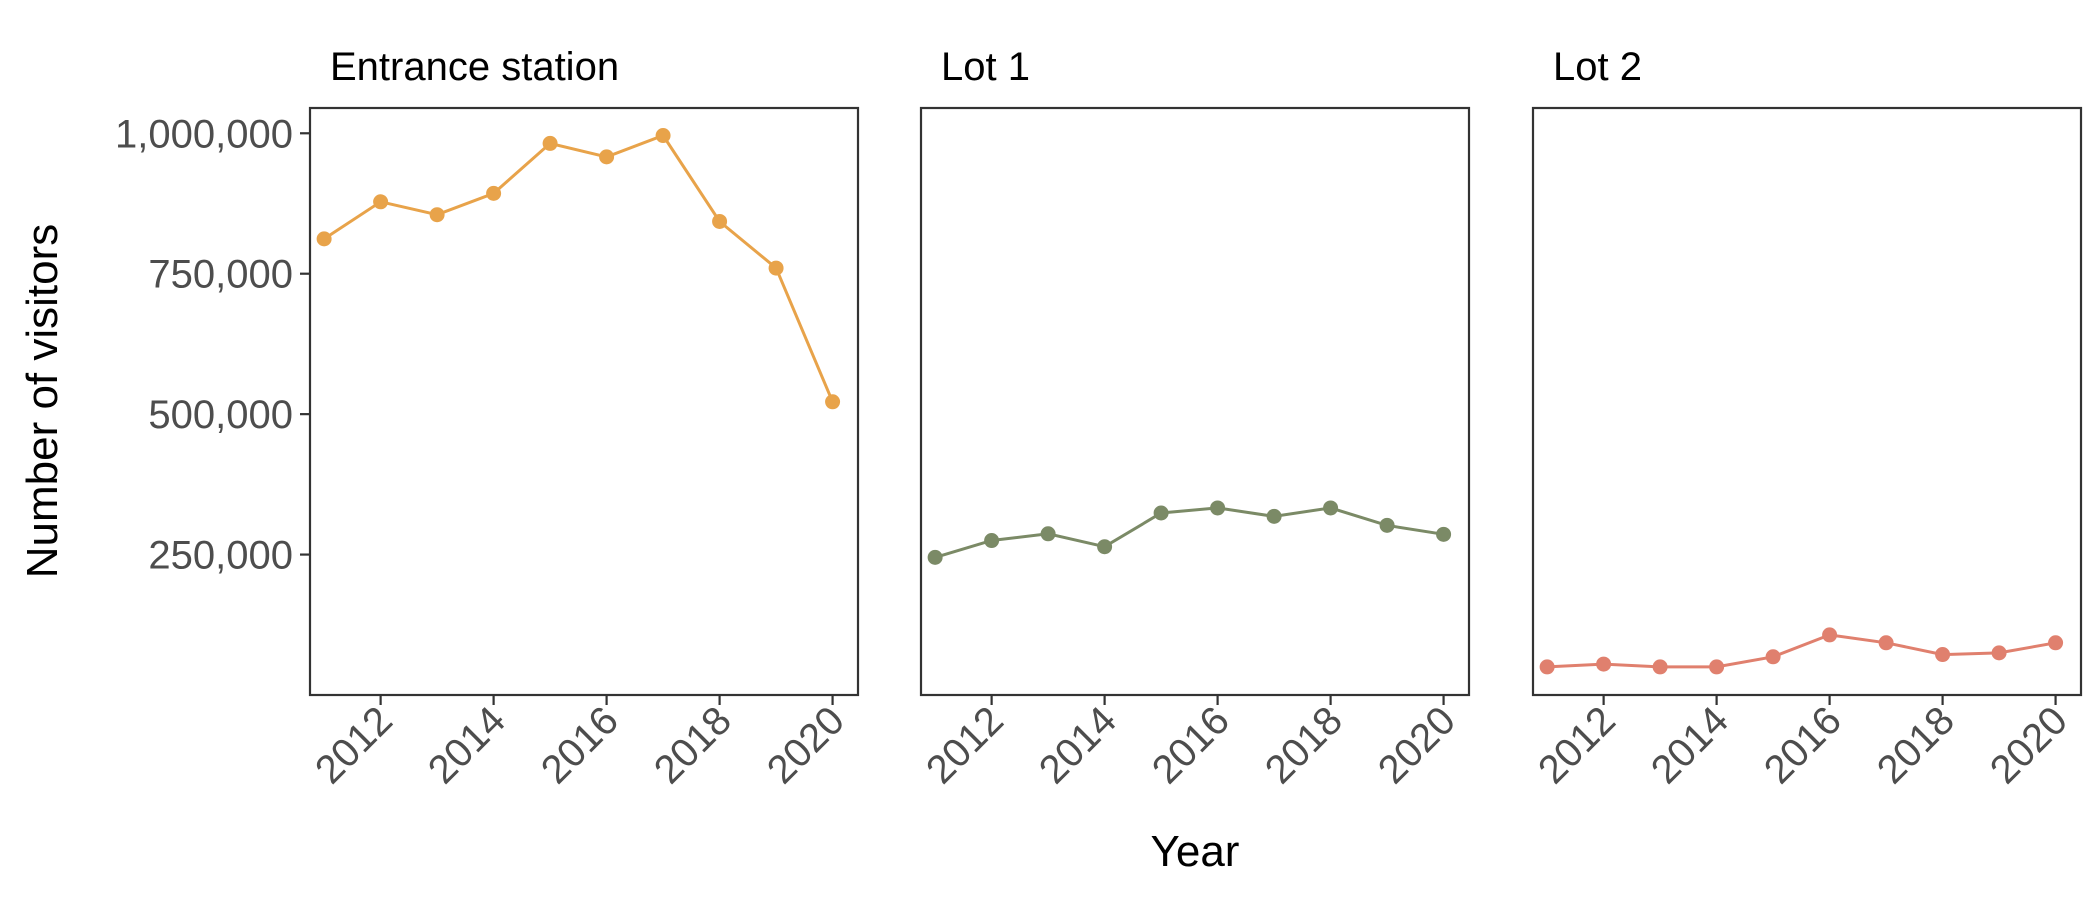 This screenshot has height=900, width=2100. What do you see at coordinates (42, 401) in the screenshot?
I see `y-axis-title: Number of visitors` at bounding box center [42, 401].